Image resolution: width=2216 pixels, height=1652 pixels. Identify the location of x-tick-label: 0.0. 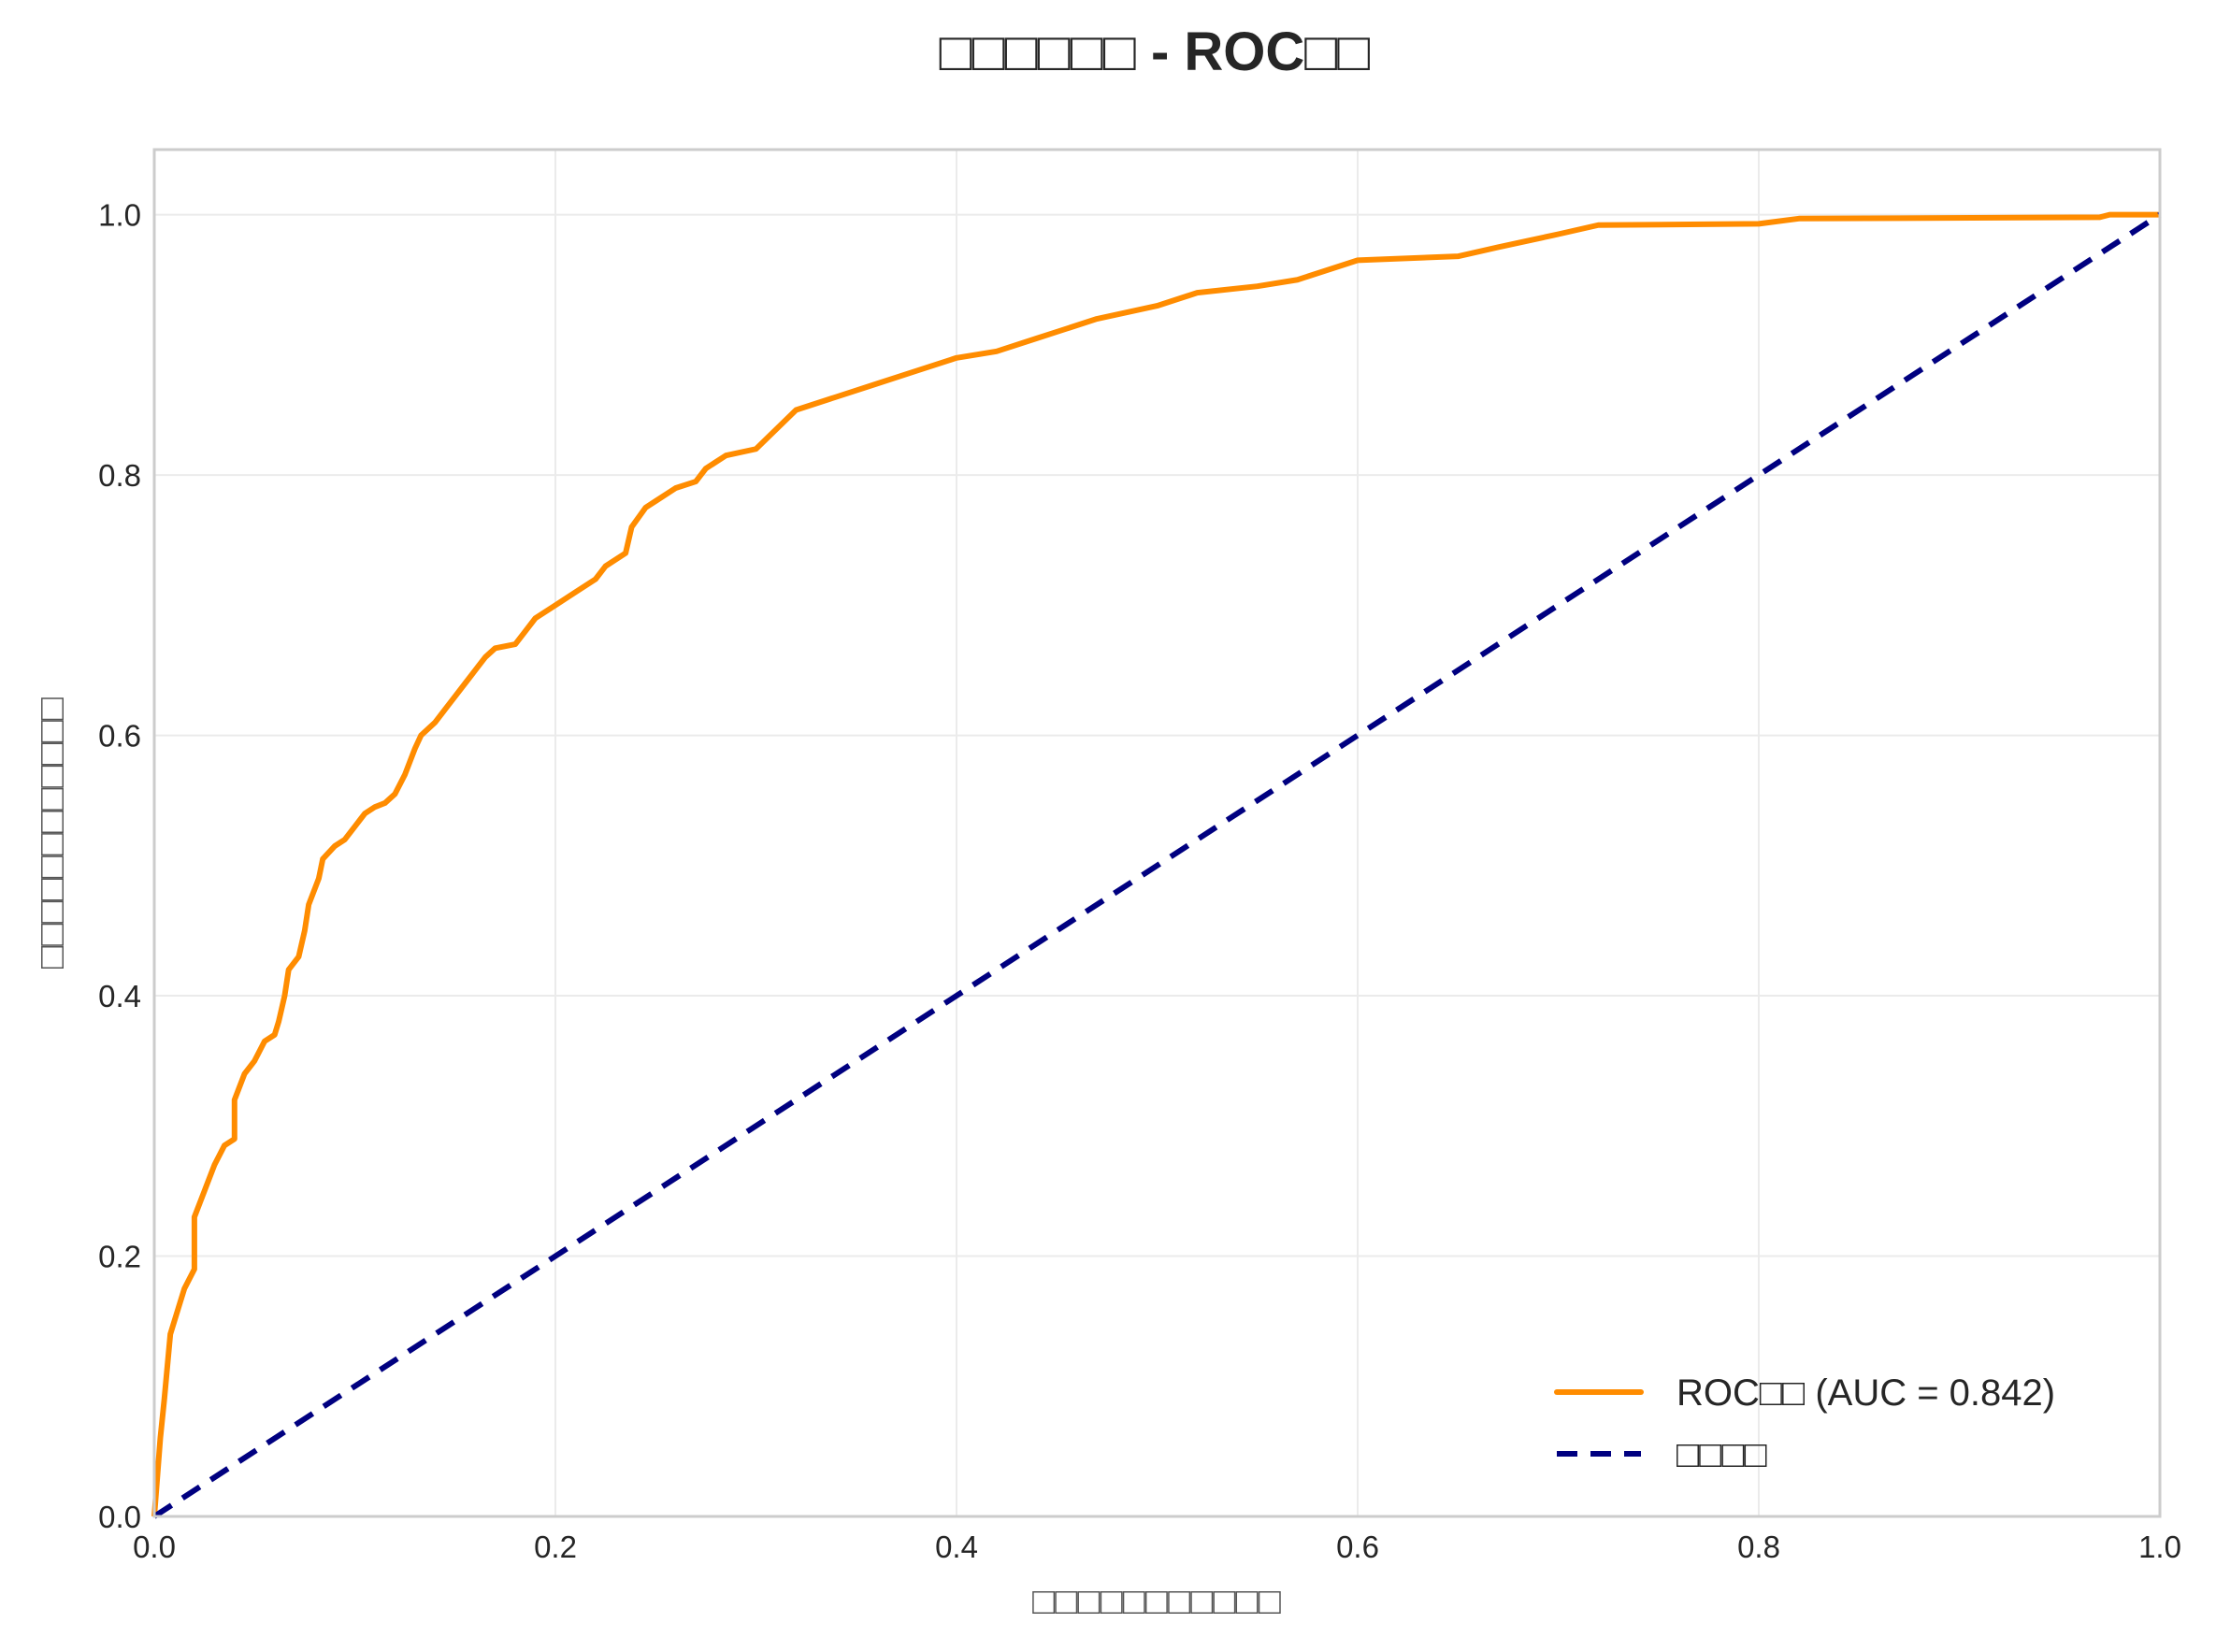
(154, 1547).